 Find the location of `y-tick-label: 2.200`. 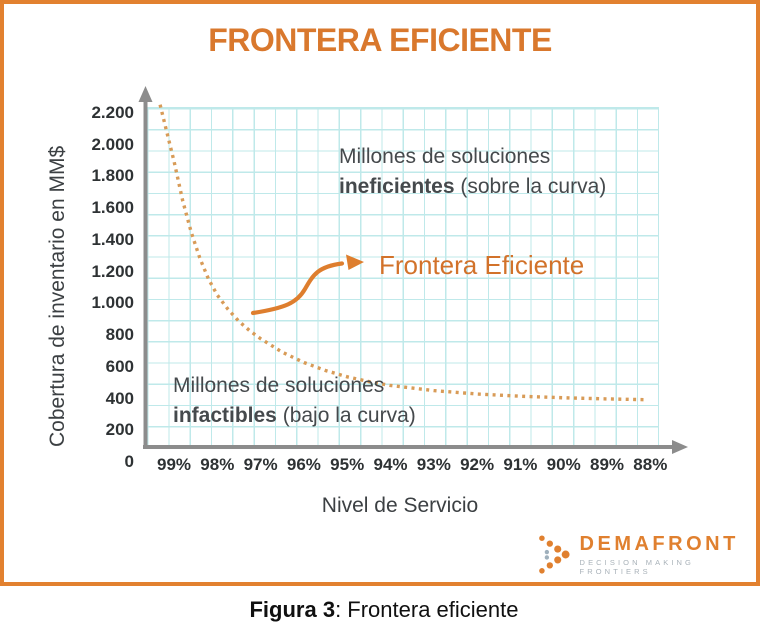

y-tick-label: 2.200 is located at coordinates (112, 112).